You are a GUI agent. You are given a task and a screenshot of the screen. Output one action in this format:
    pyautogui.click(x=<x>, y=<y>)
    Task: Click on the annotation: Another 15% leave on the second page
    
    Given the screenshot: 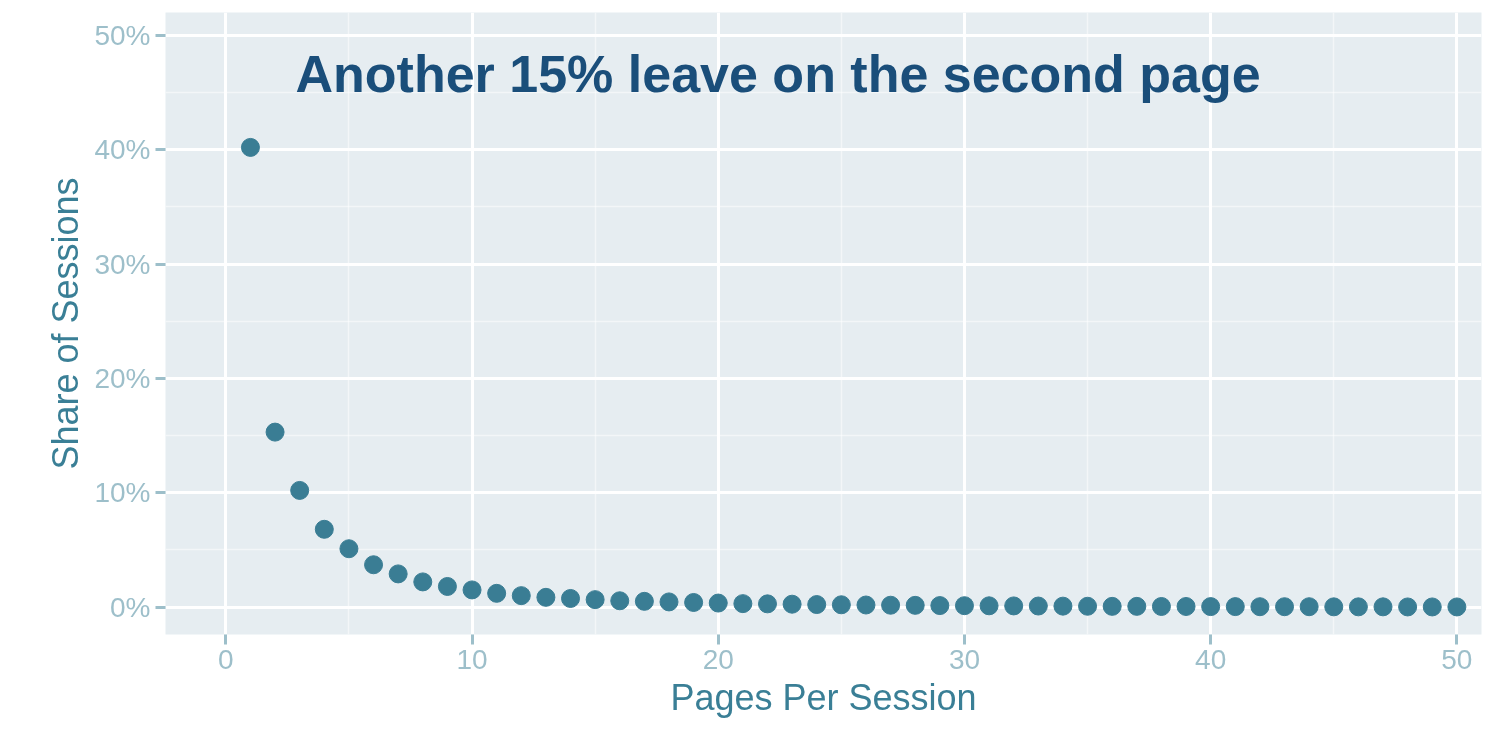 What is the action you would take?
    pyautogui.click(x=778, y=73)
    